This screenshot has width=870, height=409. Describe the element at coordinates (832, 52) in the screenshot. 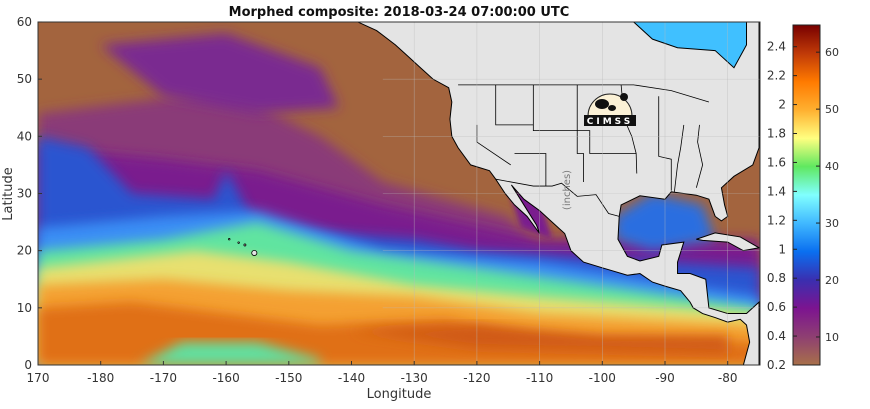

I see `colorbar-tick-label-mm: 60` at that location.